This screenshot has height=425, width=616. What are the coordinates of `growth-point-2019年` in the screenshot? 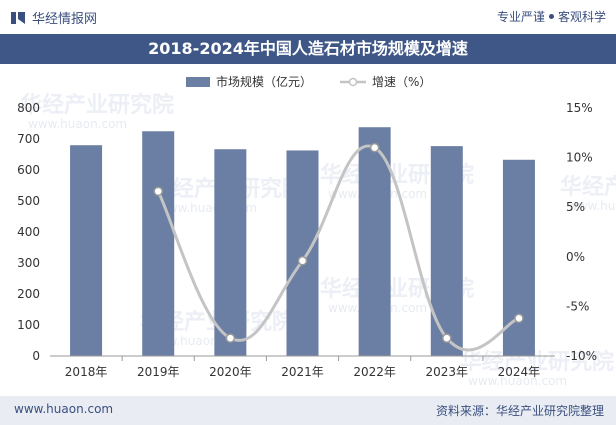 It's located at (158, 191).